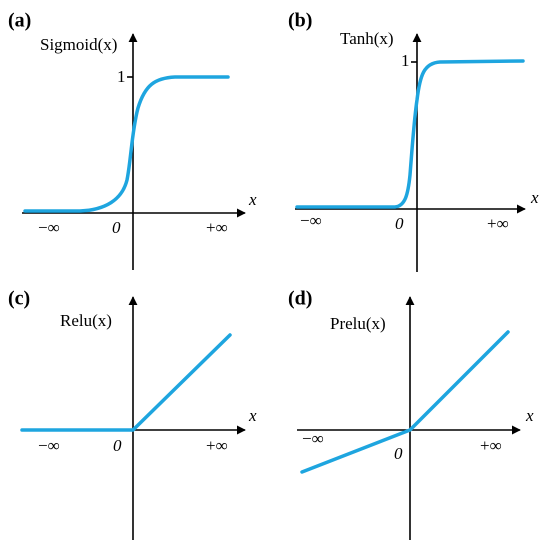 The width and height of the screenshot is (547, 550). I want to click on function-label: Sigmoid(x), so click(78, 44).